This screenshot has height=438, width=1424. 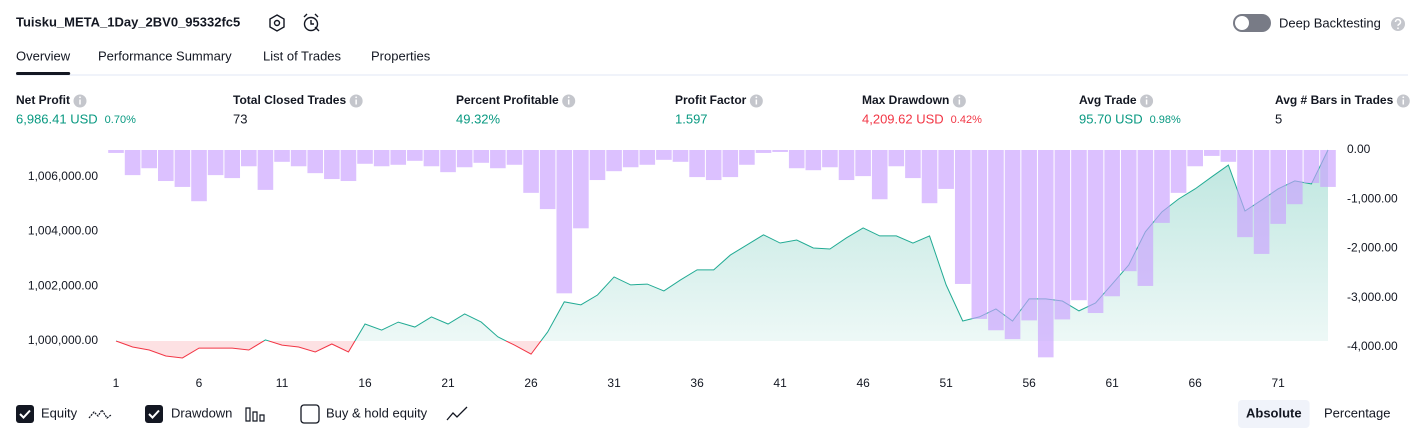 I want to click on metric-value: 49.32%, so click(x=478, y=118).